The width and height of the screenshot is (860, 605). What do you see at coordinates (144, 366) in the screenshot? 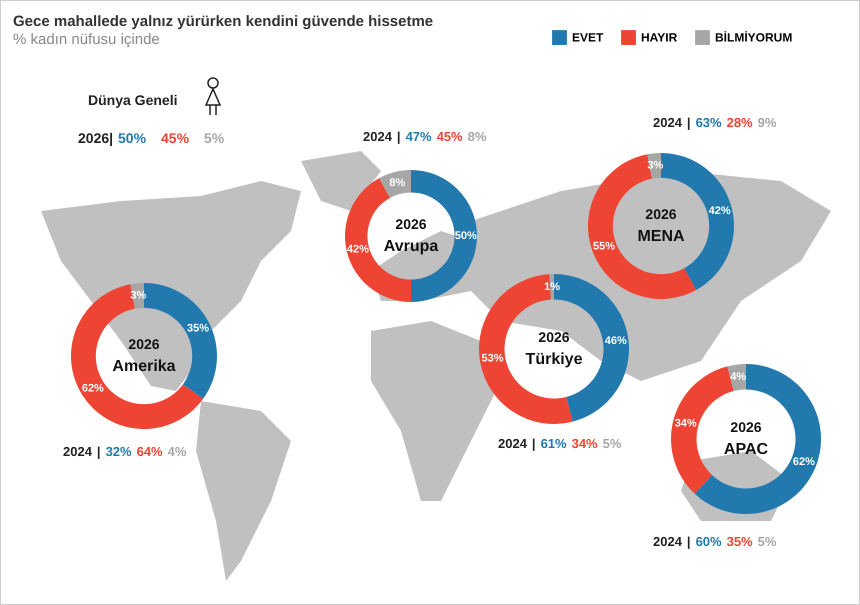
I see `text: Amerika` at bounding box center [144, 366].